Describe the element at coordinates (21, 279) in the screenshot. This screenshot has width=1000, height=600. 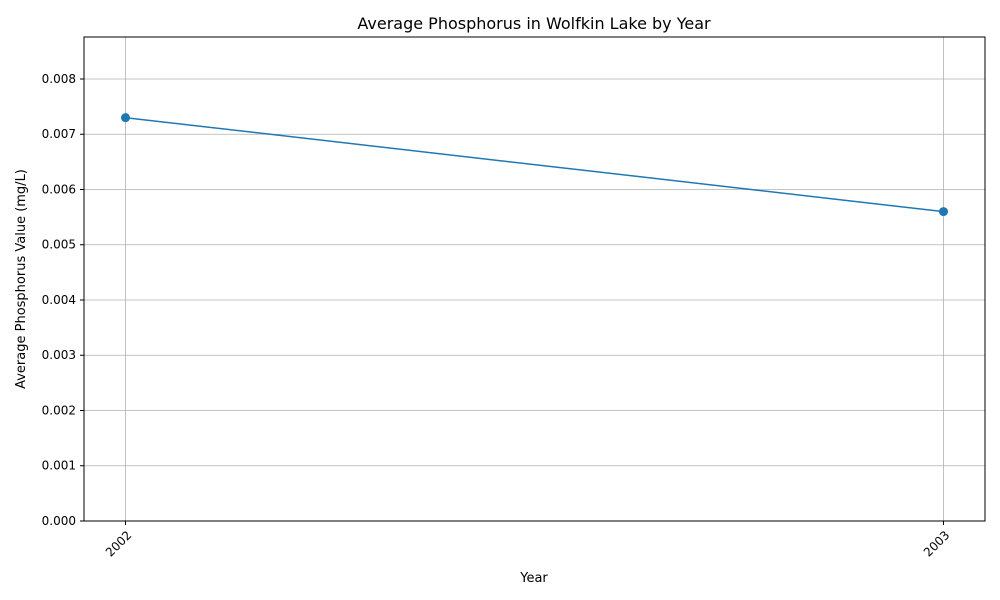
I see `y-axis-label: Average Phosphorus Value (mg/L)` at that location.